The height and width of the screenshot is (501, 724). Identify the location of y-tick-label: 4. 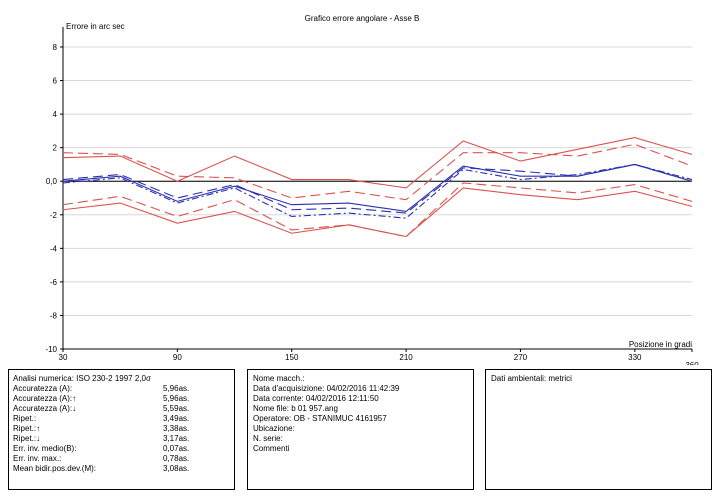
(55, 114).